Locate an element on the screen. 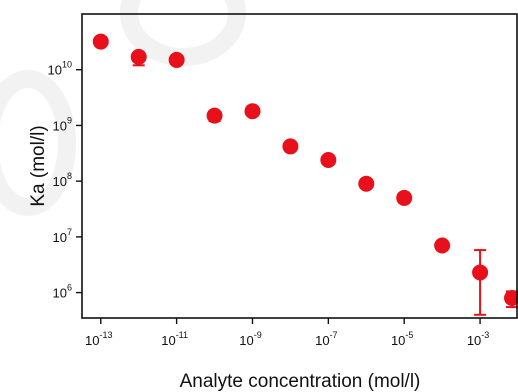 This screenshot has width=518, height=392. x-tick-label: 10⁻³ is located at coordinates (478, 339).